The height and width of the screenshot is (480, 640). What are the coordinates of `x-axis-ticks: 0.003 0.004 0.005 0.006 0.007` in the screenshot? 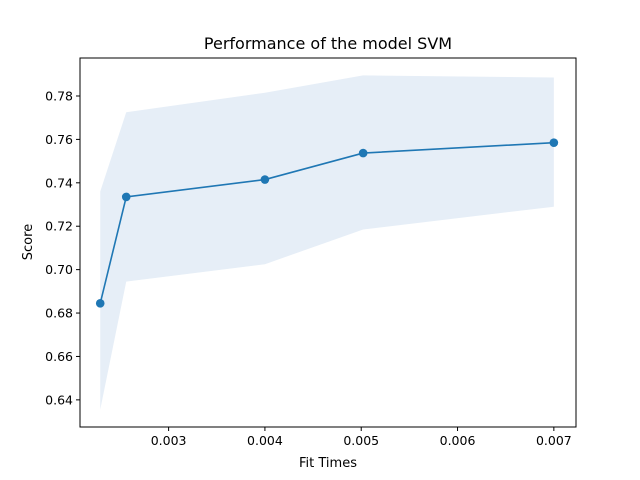 It's located at (361, 437).